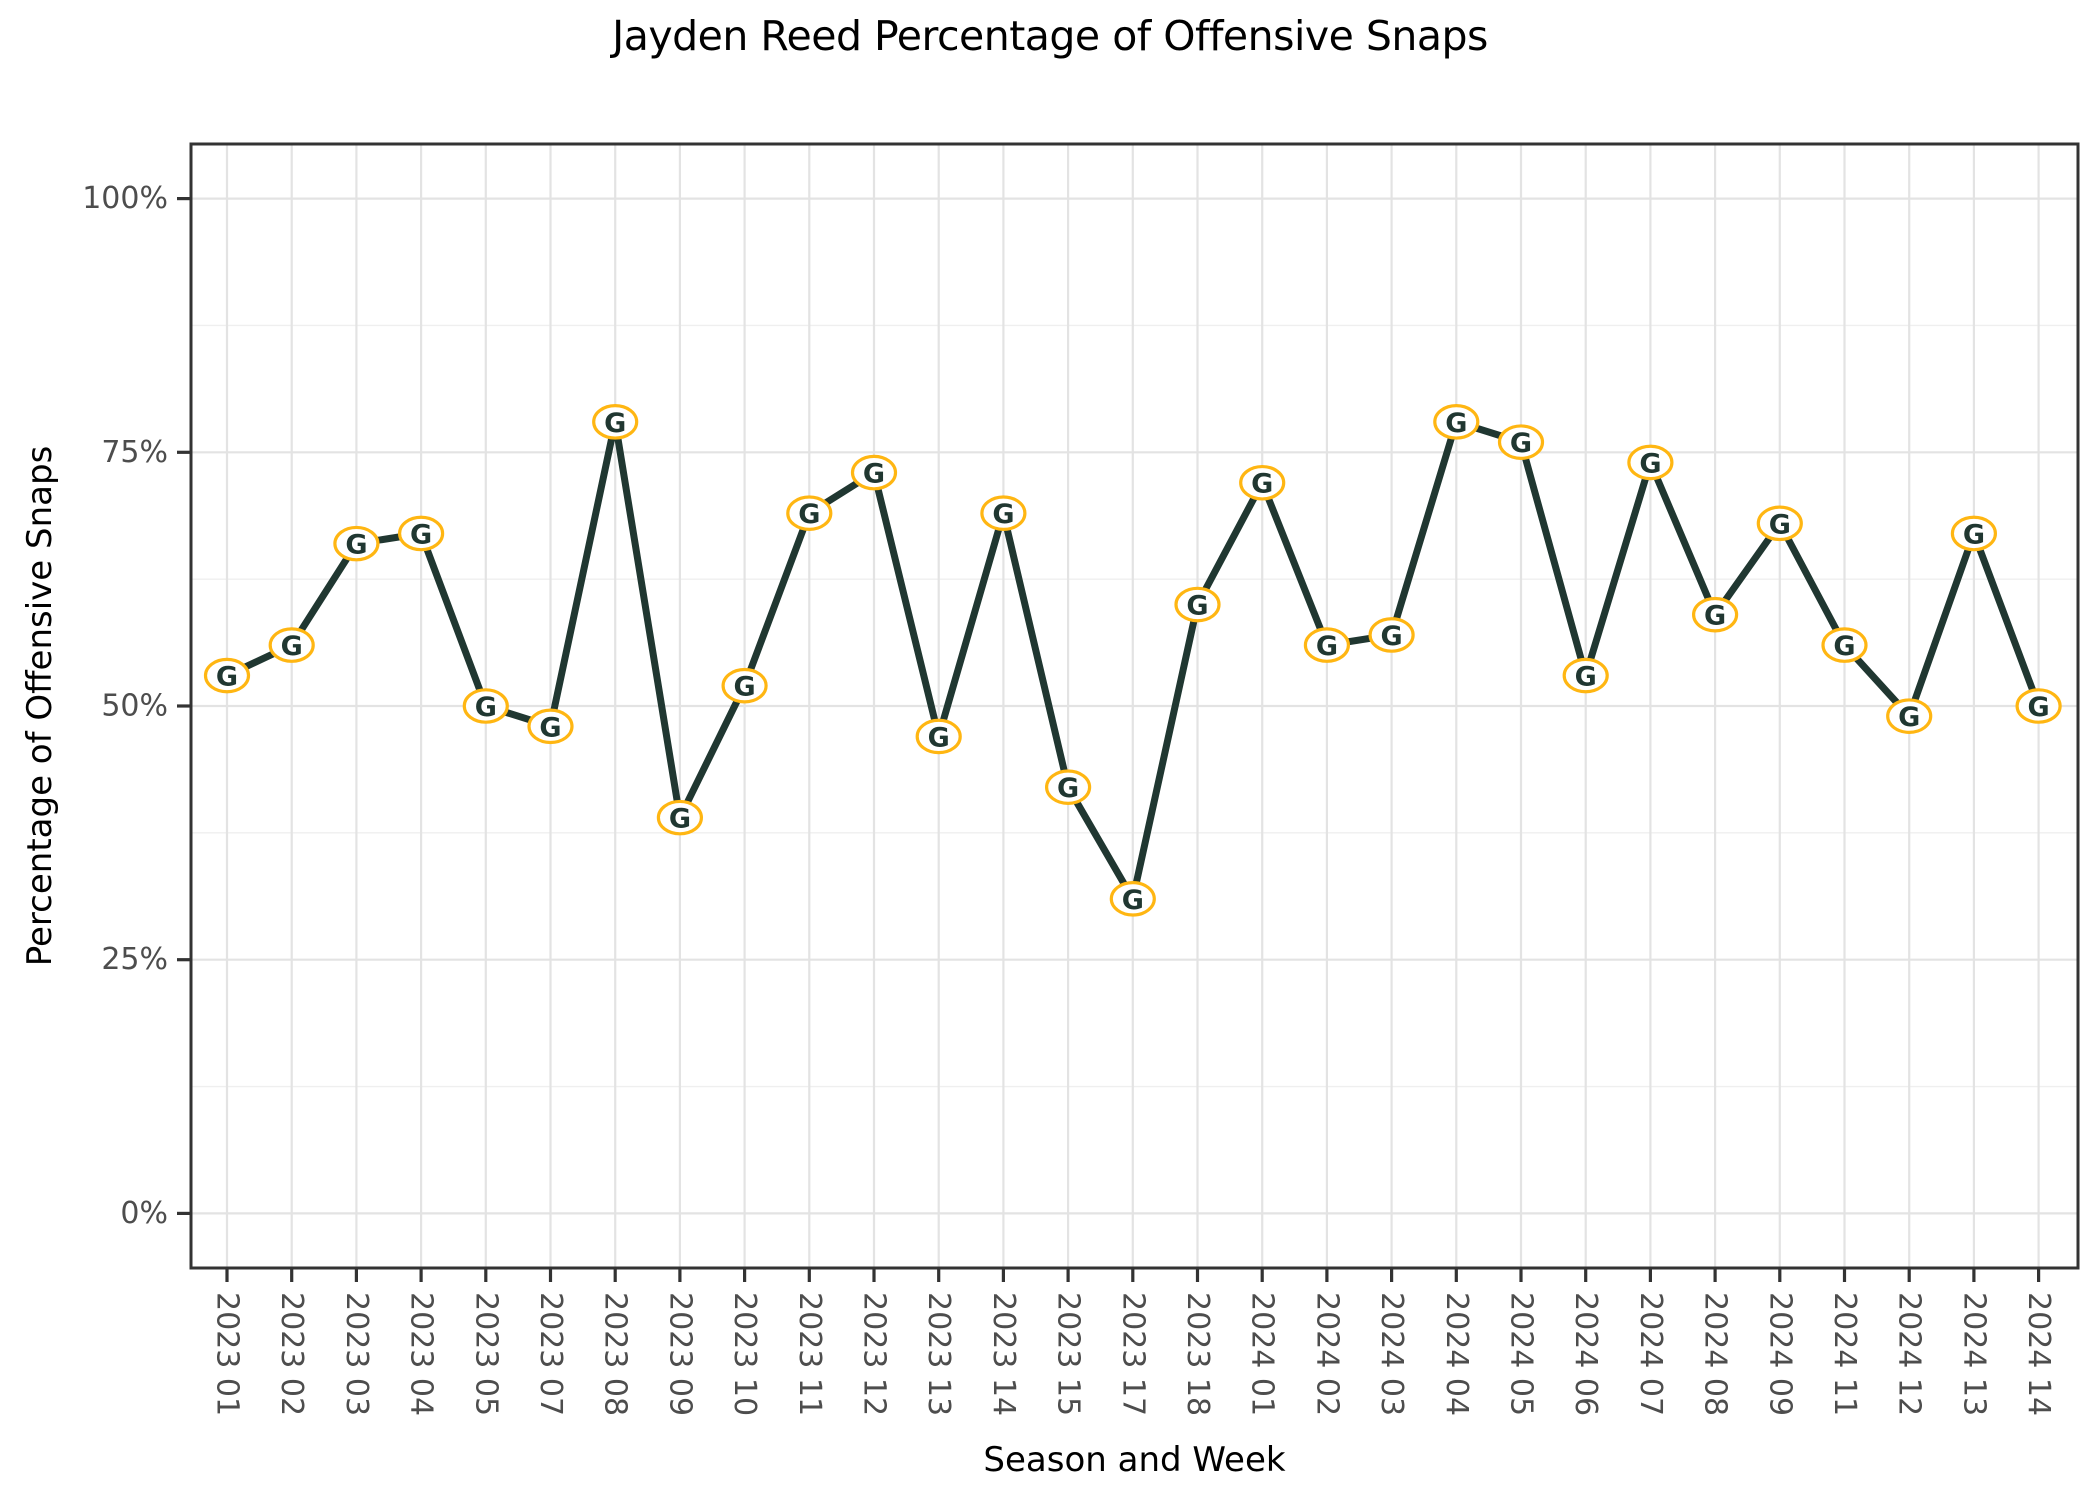  What do you see at coordinates (744, 1354) in the screenshot?
I see `x-tick-label: 2023 10` at bounding box center [744, 1354].